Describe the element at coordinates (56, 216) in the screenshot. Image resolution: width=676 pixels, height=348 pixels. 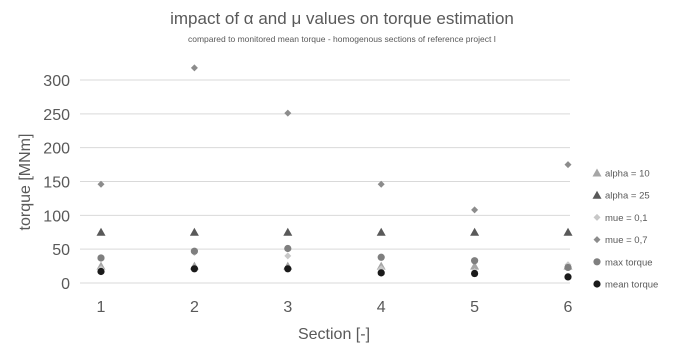
I see `y-tick-label: 100` at that location.